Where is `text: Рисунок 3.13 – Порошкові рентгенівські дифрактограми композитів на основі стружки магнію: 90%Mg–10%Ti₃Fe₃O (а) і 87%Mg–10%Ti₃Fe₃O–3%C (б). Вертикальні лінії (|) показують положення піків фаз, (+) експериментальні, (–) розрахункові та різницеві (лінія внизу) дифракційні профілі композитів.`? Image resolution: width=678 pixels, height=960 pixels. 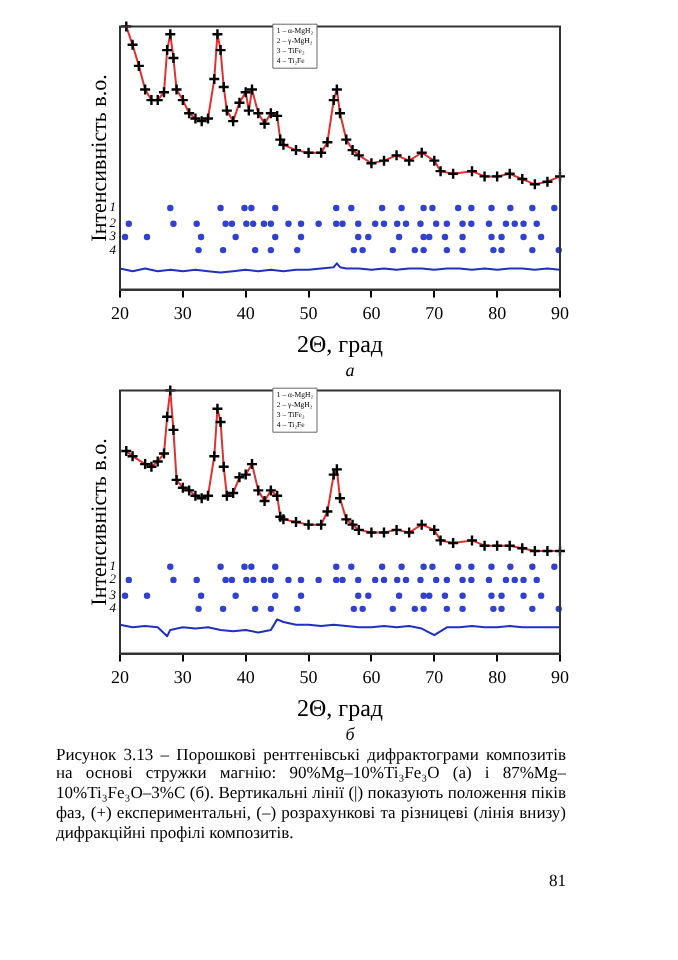
text: Рисунок 3.13 – Порошкові рентгенівські дифрактограми композитів на основі стружки магнію: 90%Mg–10%Ti₃Fe₃O (а) і 87%Mg–10%Ti₃Fe₃O–3%C (б). Вертикальні лінії (|) показують положення піків фаз, (+) експериментальні, (–) розрахункові та різницеві (лінія внизу) дифракційні профілі композитів. is located at coordinates (311, 793).